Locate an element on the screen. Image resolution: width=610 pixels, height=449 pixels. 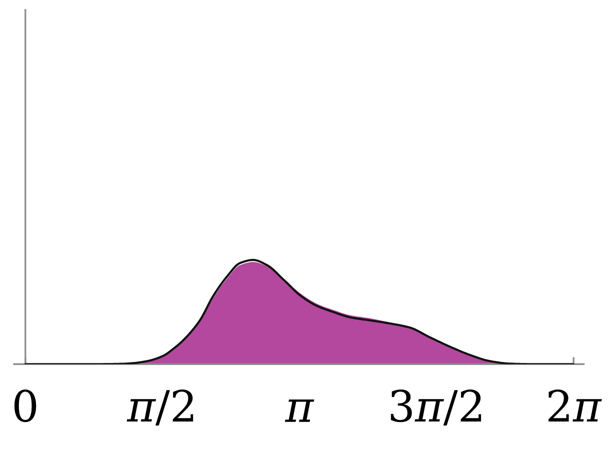
x-tick-label: 2π is located at coordinates (575, 406).